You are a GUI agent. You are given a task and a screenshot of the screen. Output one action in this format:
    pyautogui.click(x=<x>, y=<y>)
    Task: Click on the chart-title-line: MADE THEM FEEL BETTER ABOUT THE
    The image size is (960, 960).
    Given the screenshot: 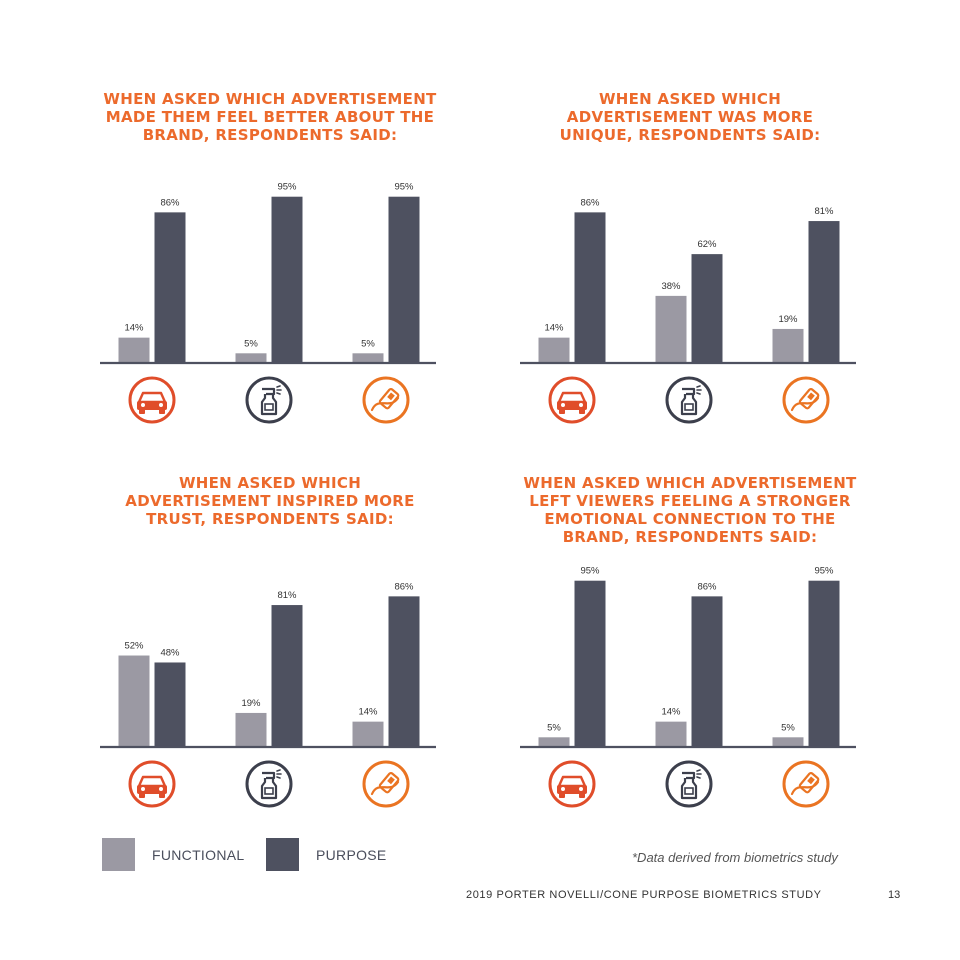 What is the action you would take?
    pyautogui.click(x=270, y=117)
    